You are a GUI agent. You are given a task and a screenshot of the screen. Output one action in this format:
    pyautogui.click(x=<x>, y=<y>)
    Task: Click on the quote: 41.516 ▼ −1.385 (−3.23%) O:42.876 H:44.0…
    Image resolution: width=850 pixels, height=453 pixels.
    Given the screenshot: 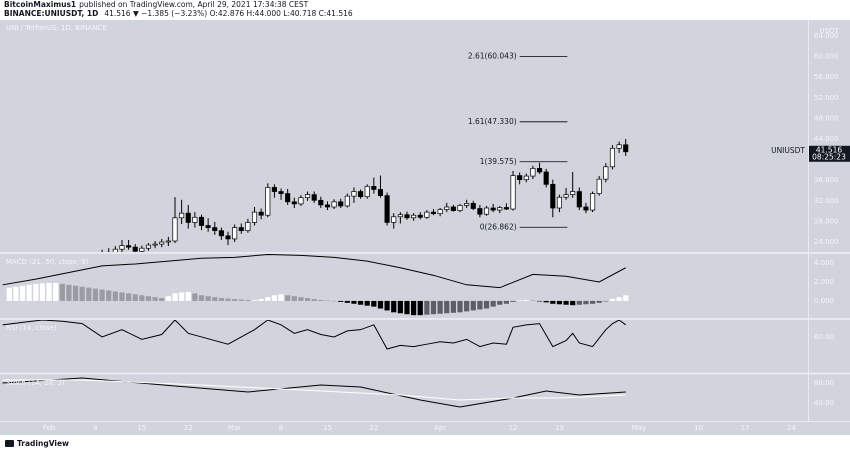 What is the action you would take?
    pyautogui.click(x=228, y=13)
    